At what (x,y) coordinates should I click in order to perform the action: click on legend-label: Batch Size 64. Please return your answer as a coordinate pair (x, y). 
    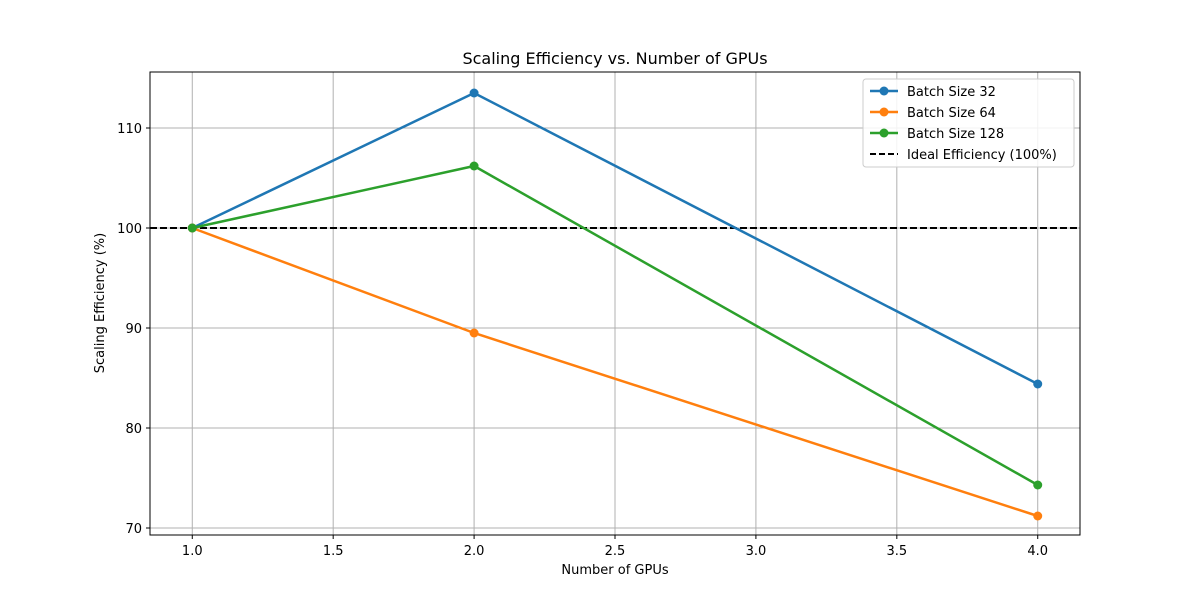
    Looking at the image, I should click on (951, 113).